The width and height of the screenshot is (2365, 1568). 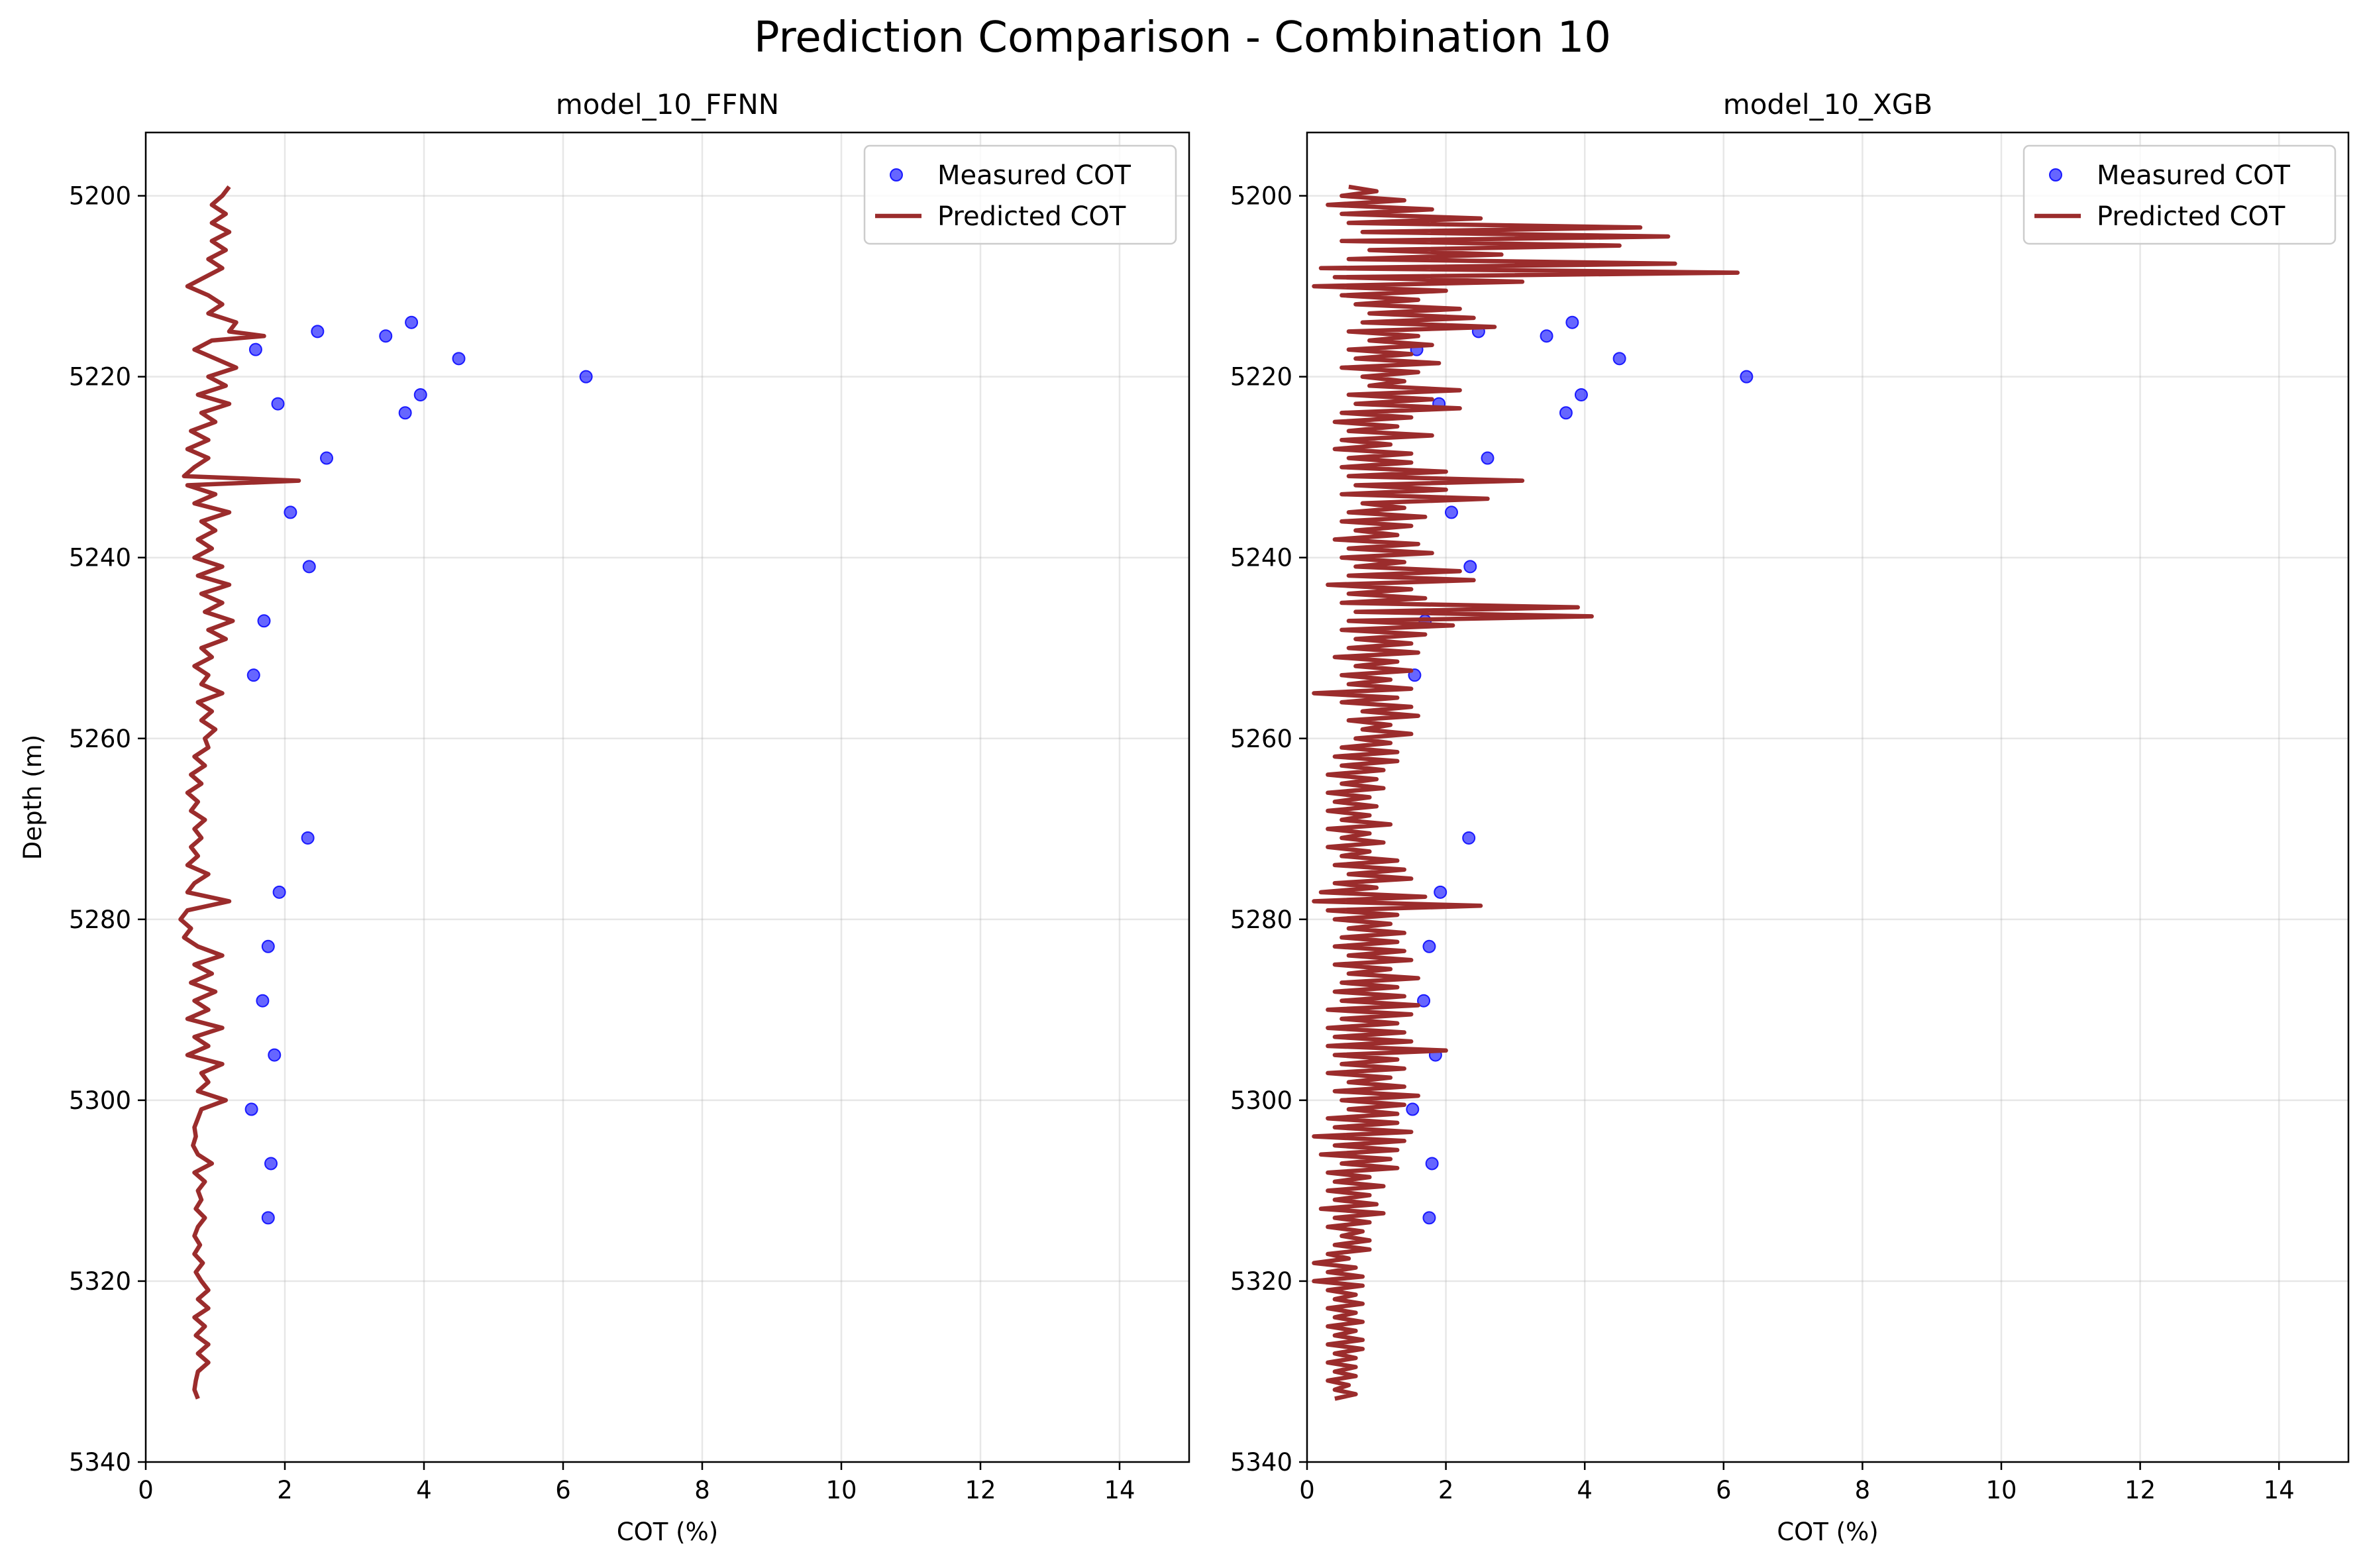 I want to click on y-axis-label: Depth (m), so click(x=33, y=797).